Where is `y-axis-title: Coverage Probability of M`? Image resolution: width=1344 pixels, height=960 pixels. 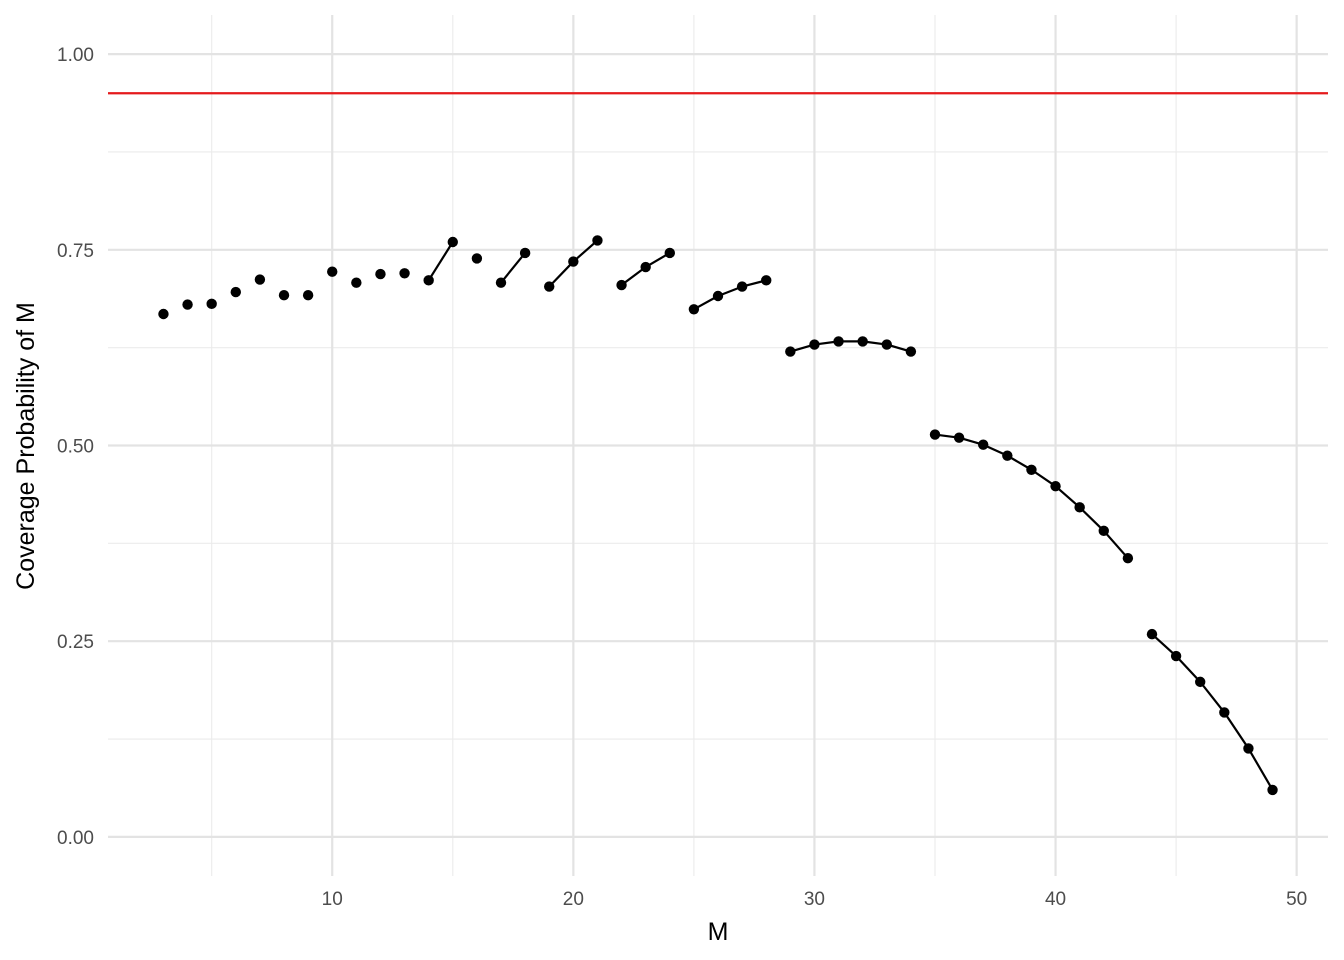
y-axis-title: Coverage Probability of M is located at coordinates (26, 446).